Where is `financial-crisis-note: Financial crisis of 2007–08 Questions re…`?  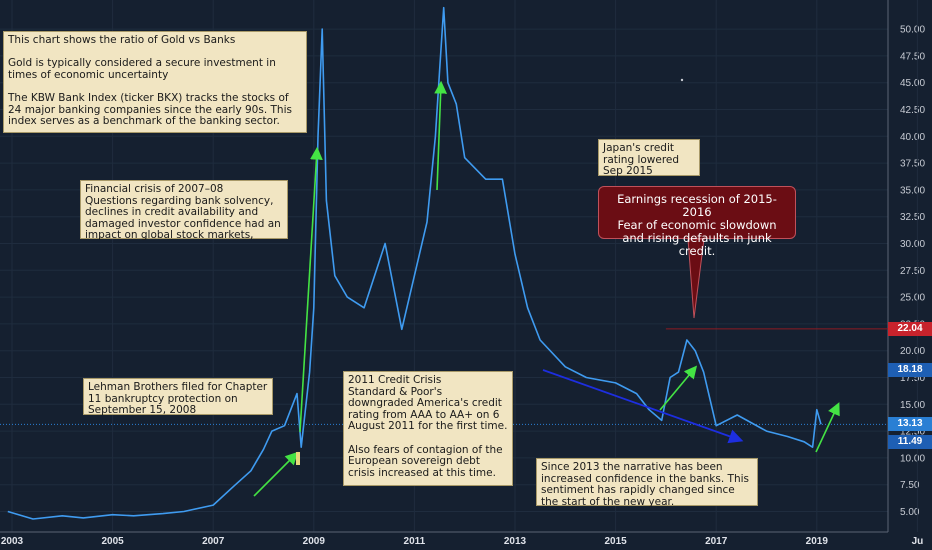 financial-crisis-note: Financial crisis of 2007–08 Questions re… is located at coordinates (184, 210).